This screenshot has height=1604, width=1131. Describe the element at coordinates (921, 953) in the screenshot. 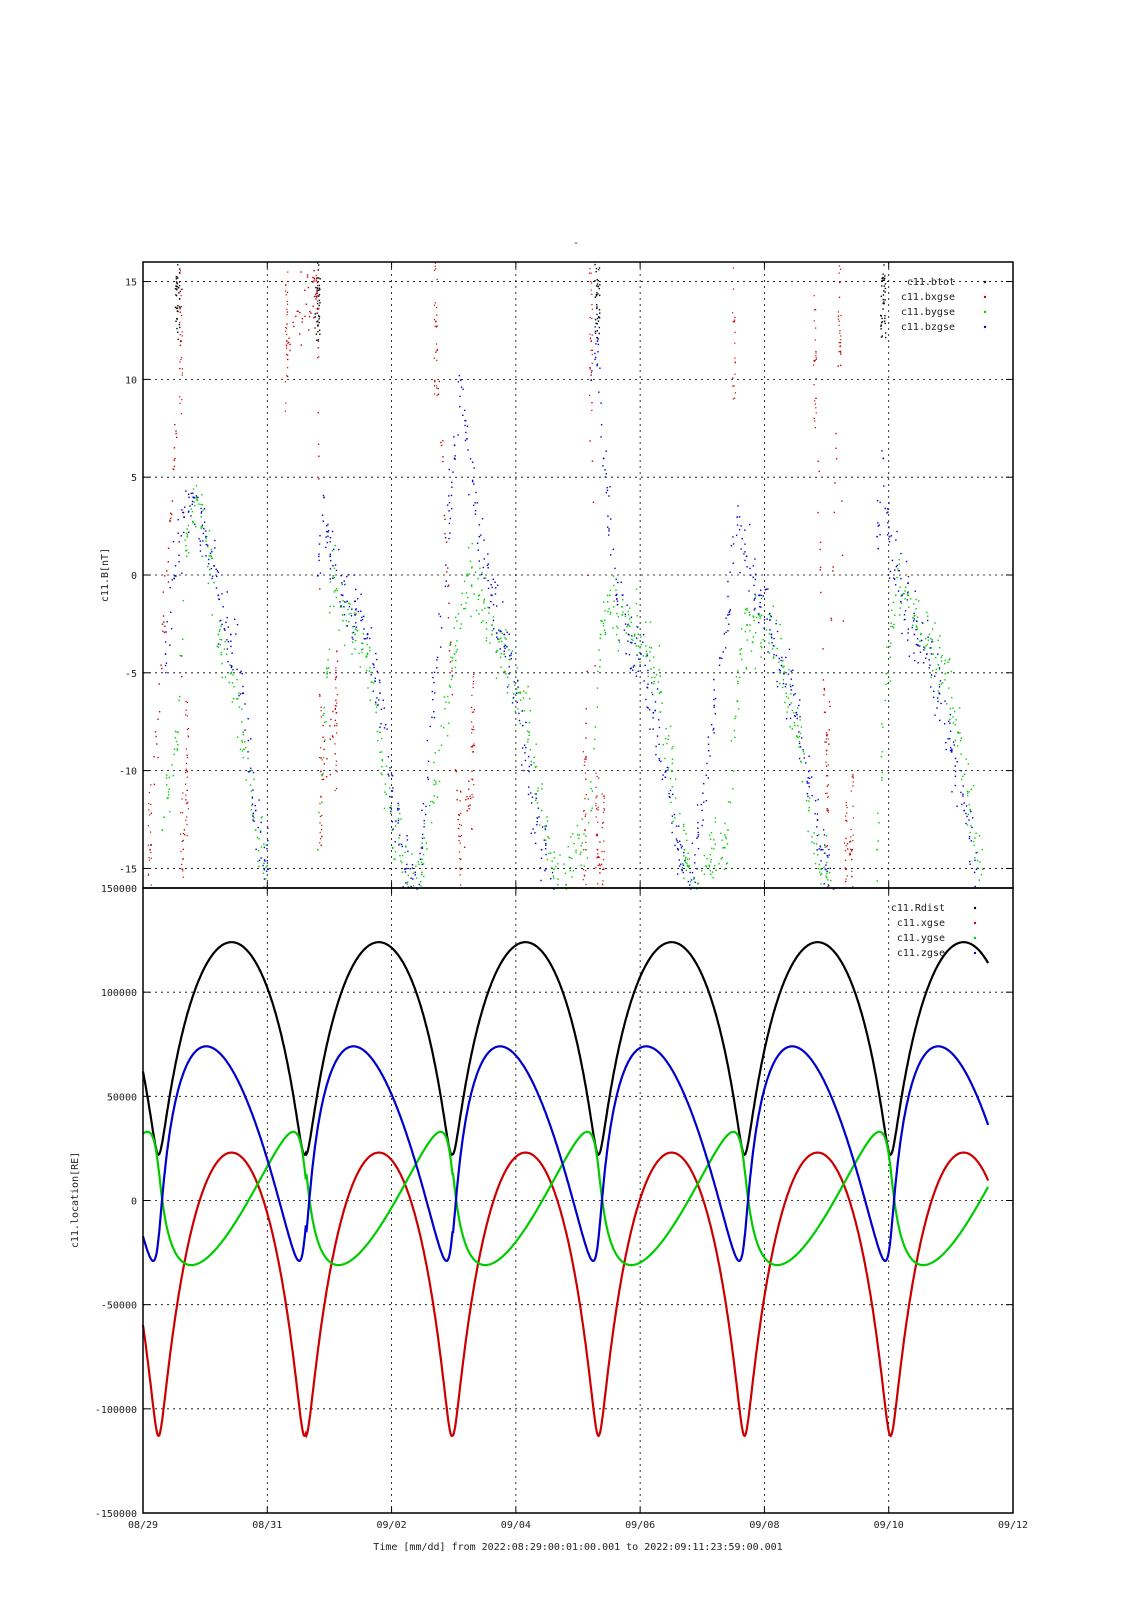

I see `legend-label: c11.zgse` at that location.